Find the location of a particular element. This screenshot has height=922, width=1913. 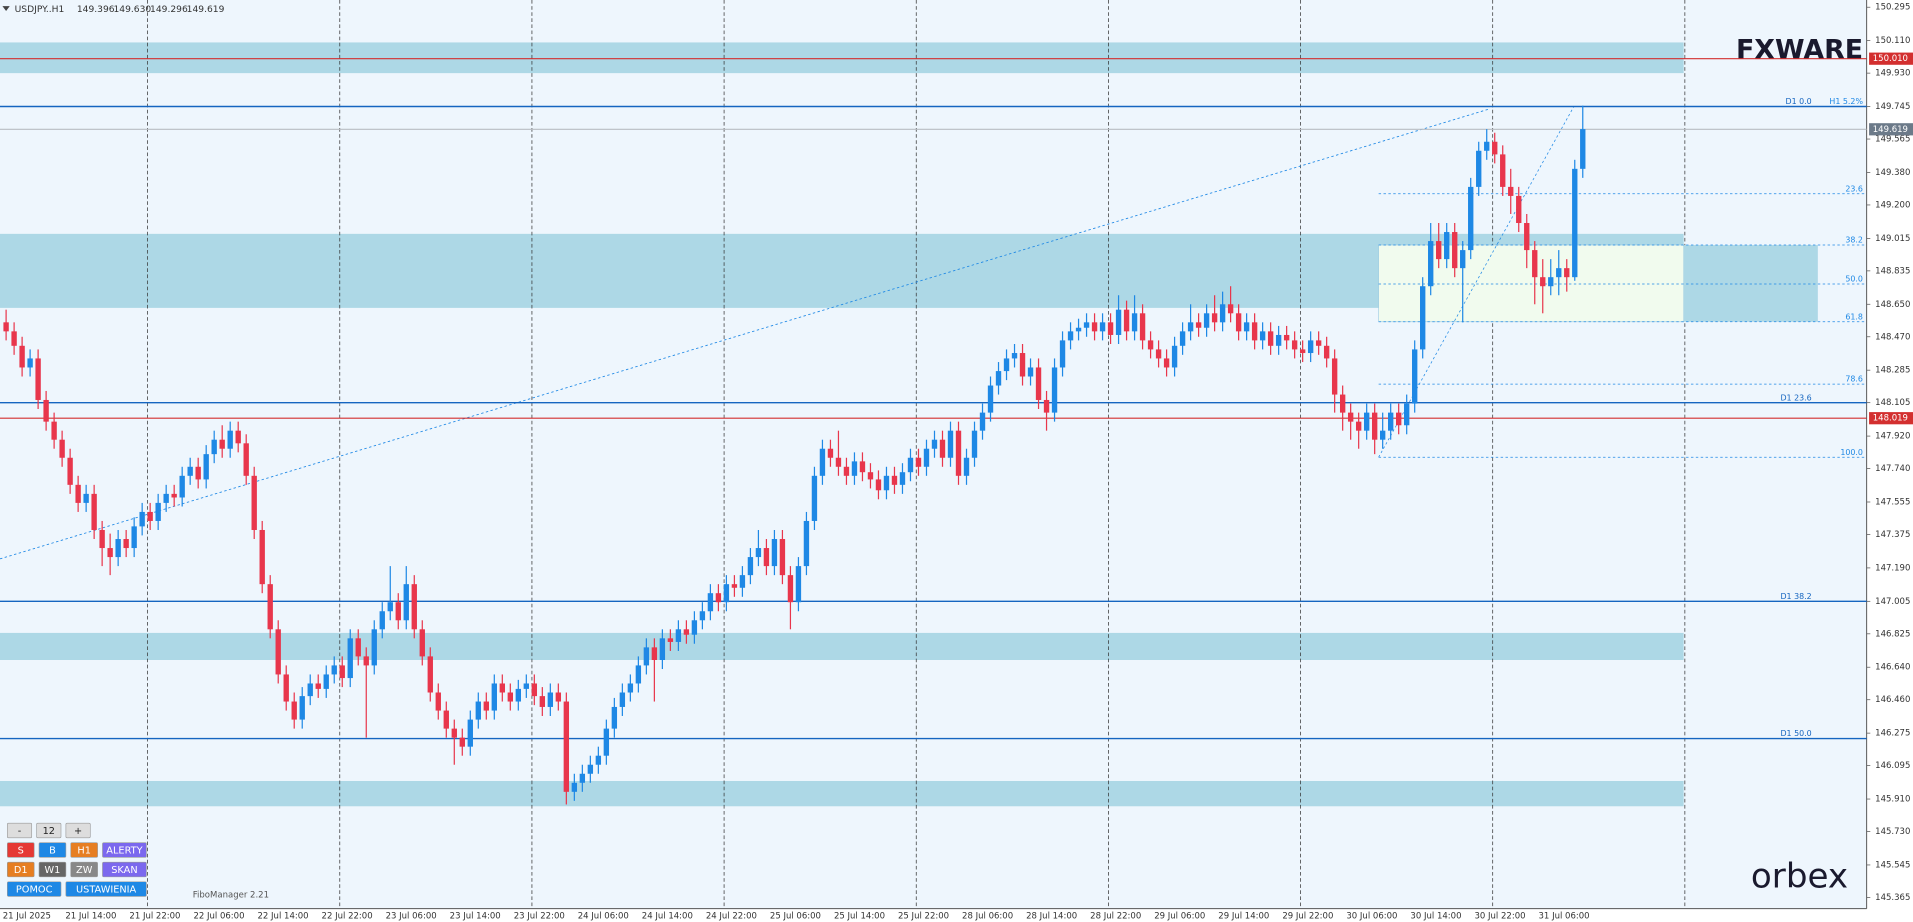

toolbar-button-label: ZW is located at coordinates (84, 870).